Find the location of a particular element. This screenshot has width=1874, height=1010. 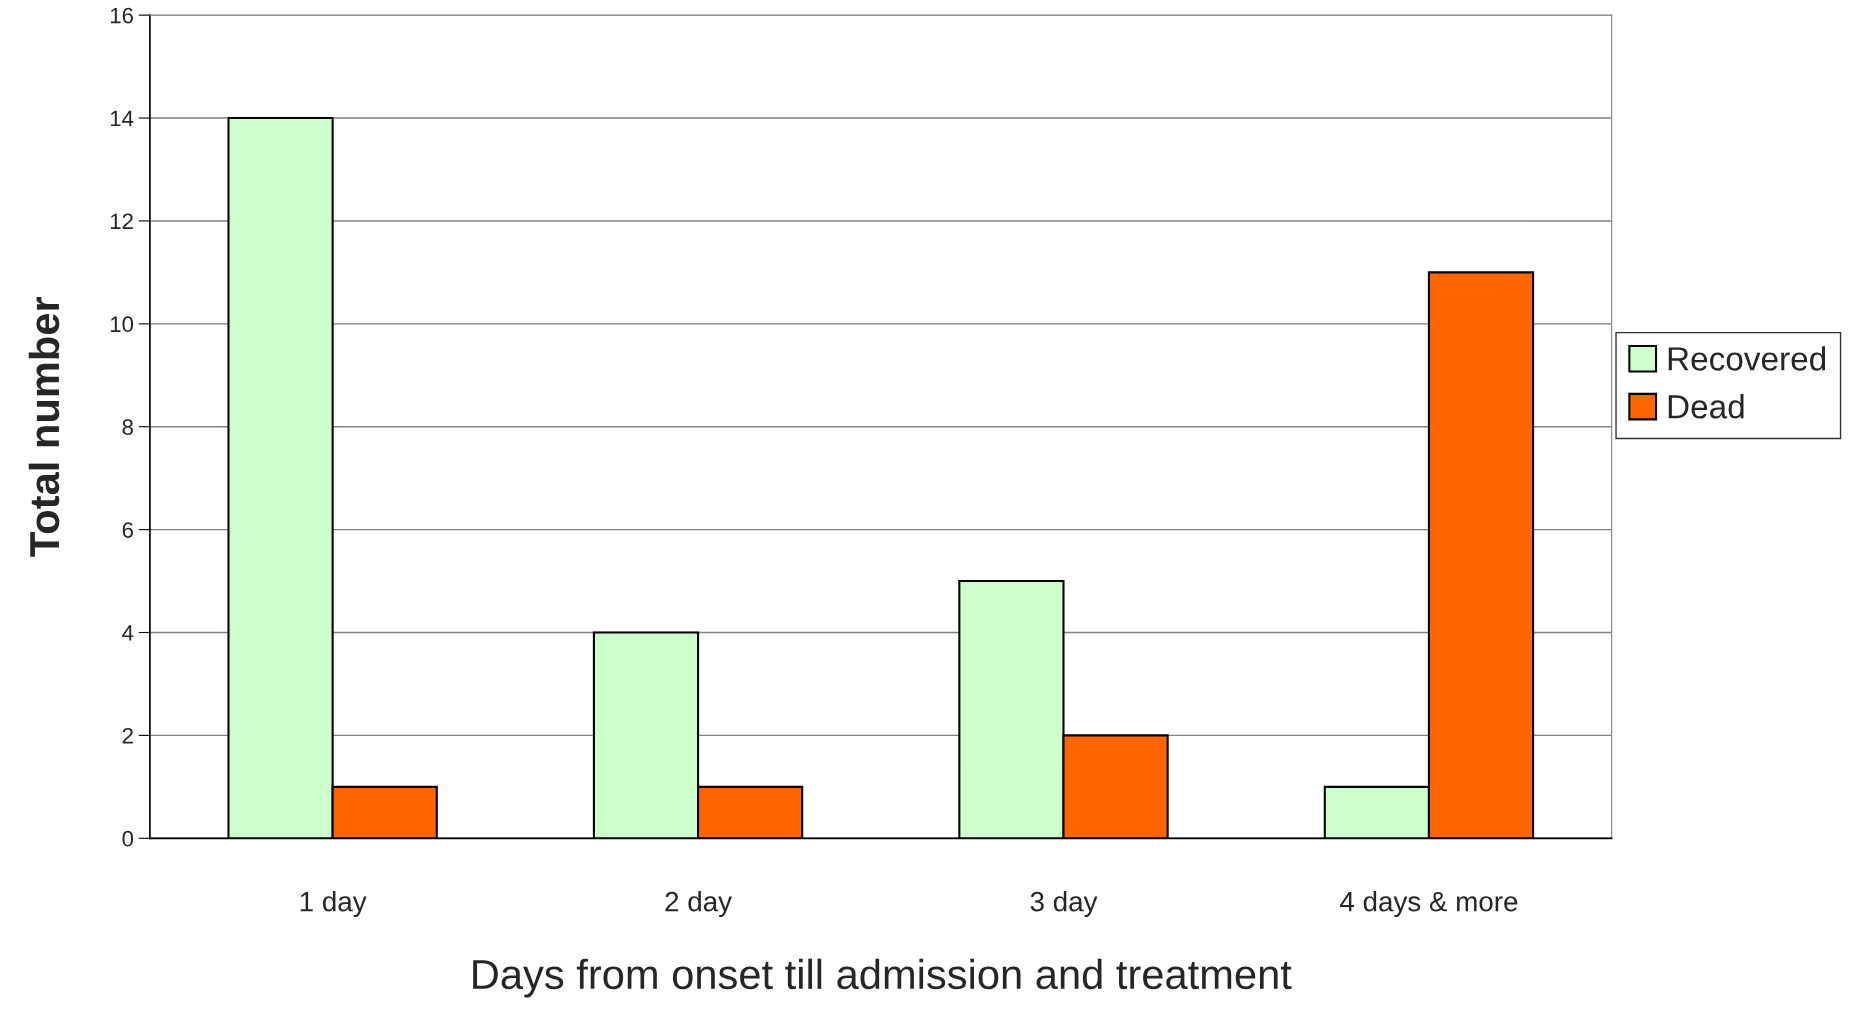

legend-label: Recovered is located at coordinates (1747, 358).